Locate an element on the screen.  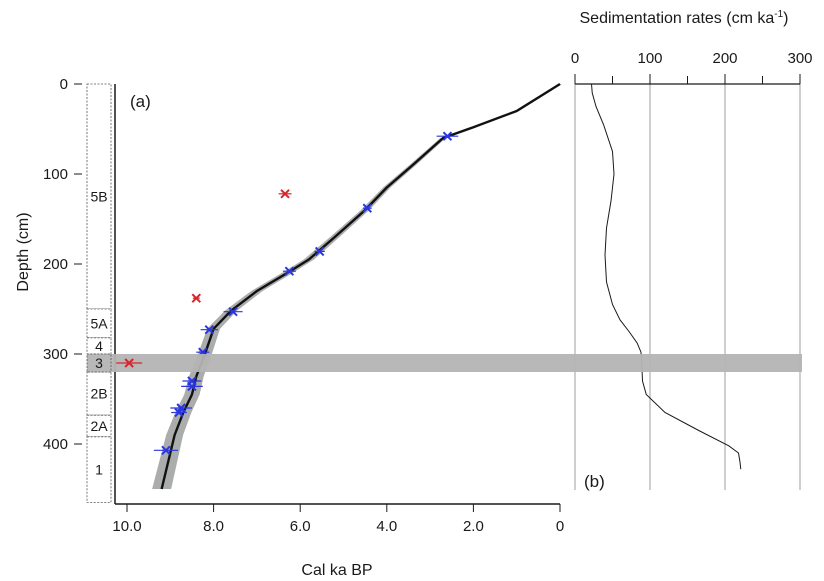
y-tick-label-2: 200 is located at coordinates (55, 264).